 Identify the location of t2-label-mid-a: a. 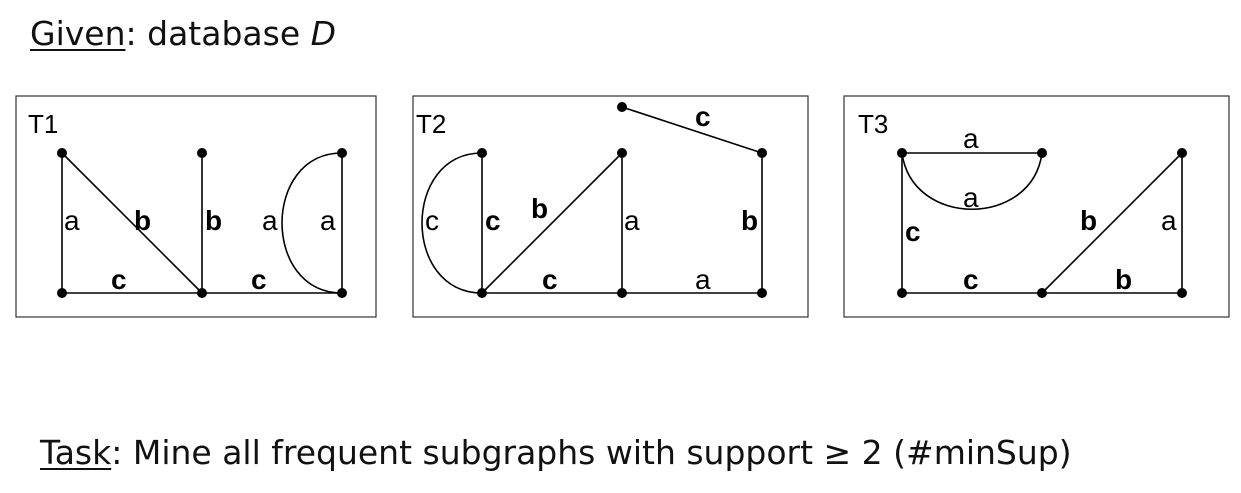
(632, 220).